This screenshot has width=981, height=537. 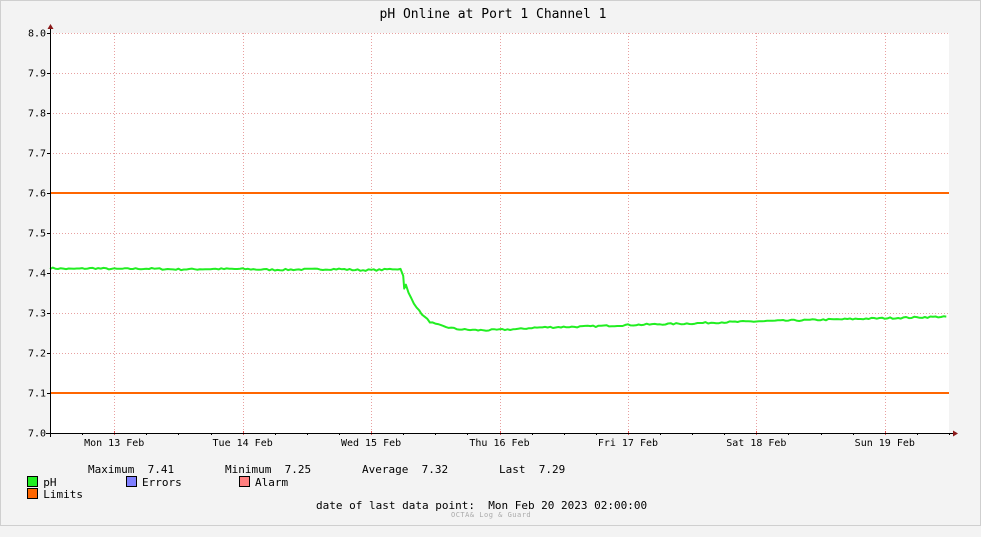 What do you see at coordinates (33, 493) in the screenshot?
I see `limits-swatch` at bounding box center [33, 493].